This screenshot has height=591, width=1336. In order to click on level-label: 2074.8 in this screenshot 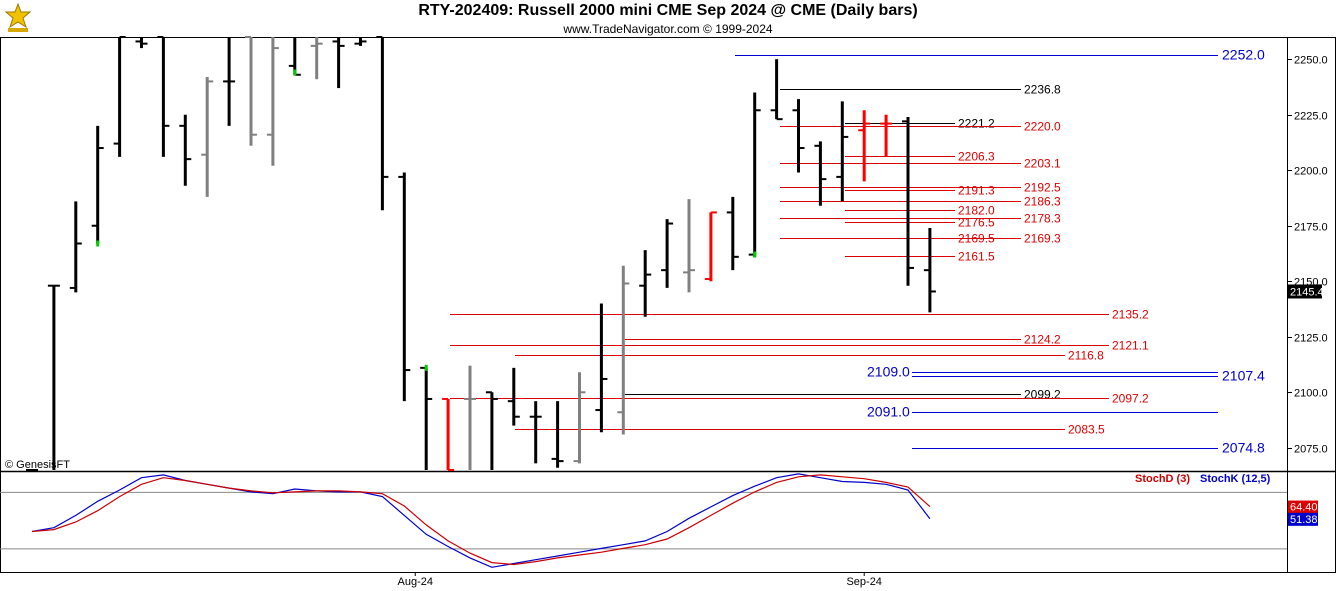, I will do `click(1243, 448)`.